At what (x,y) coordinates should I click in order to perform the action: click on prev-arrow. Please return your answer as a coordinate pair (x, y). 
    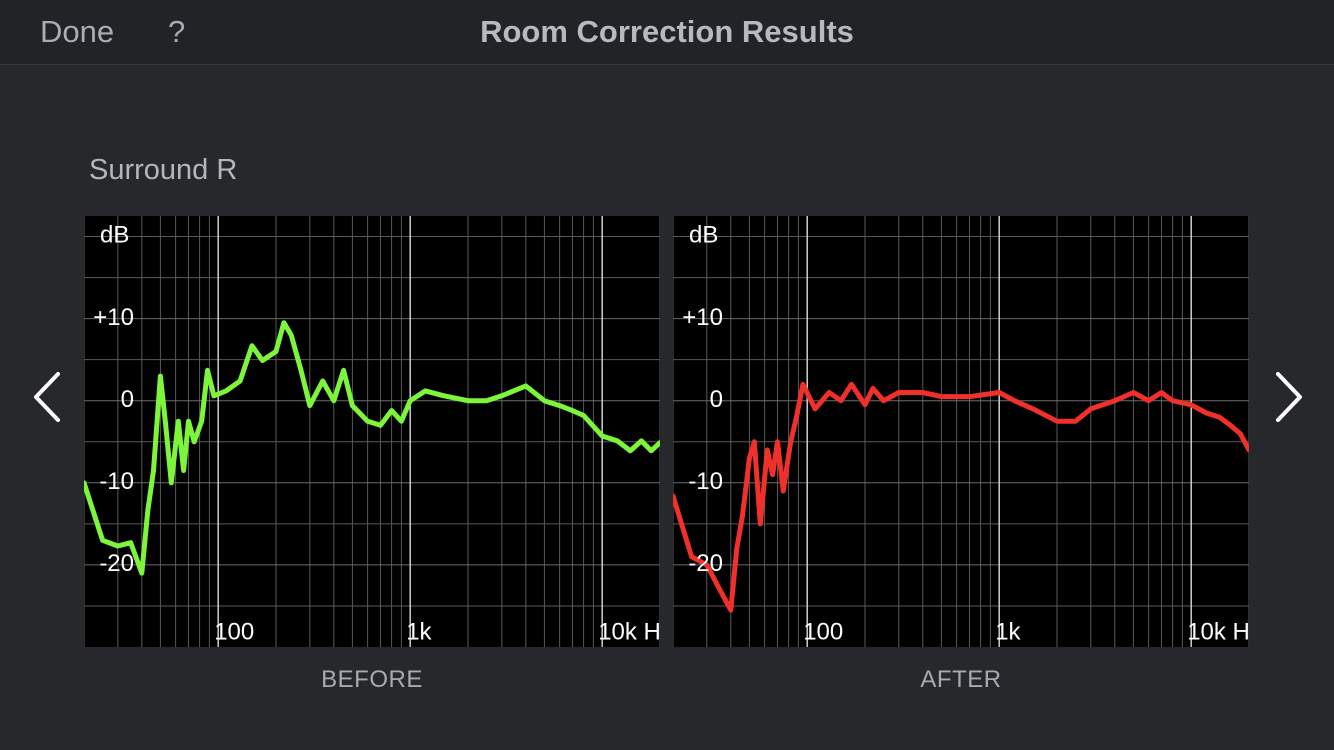
    Looking at the image, I should click on (48, 397).